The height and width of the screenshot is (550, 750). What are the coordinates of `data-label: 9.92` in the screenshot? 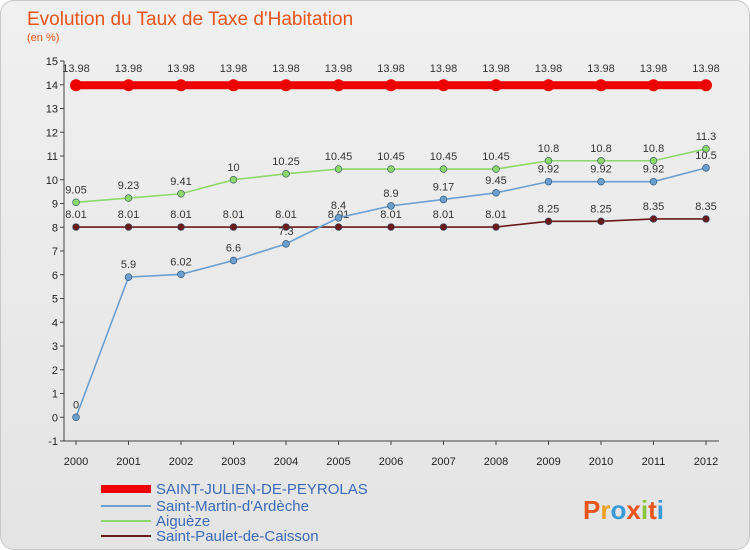 It's located at (653, 170).